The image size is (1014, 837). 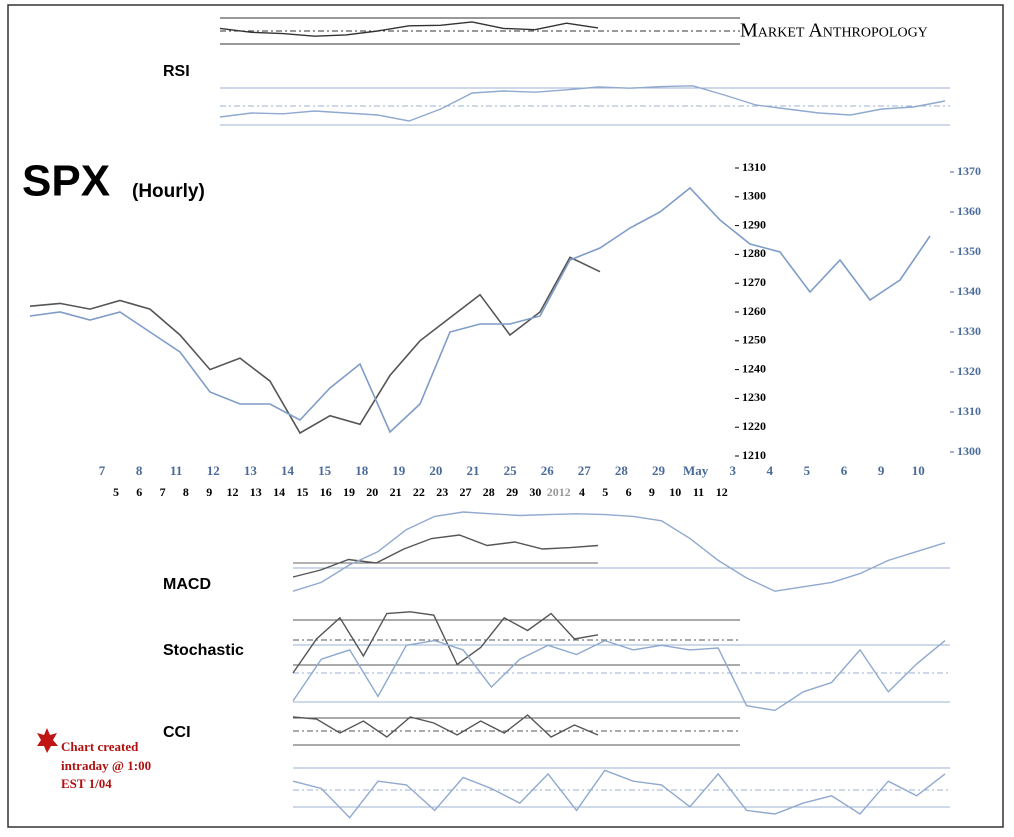 I want to click on y2-tick-label: 1310, so click(x=969, y=411).